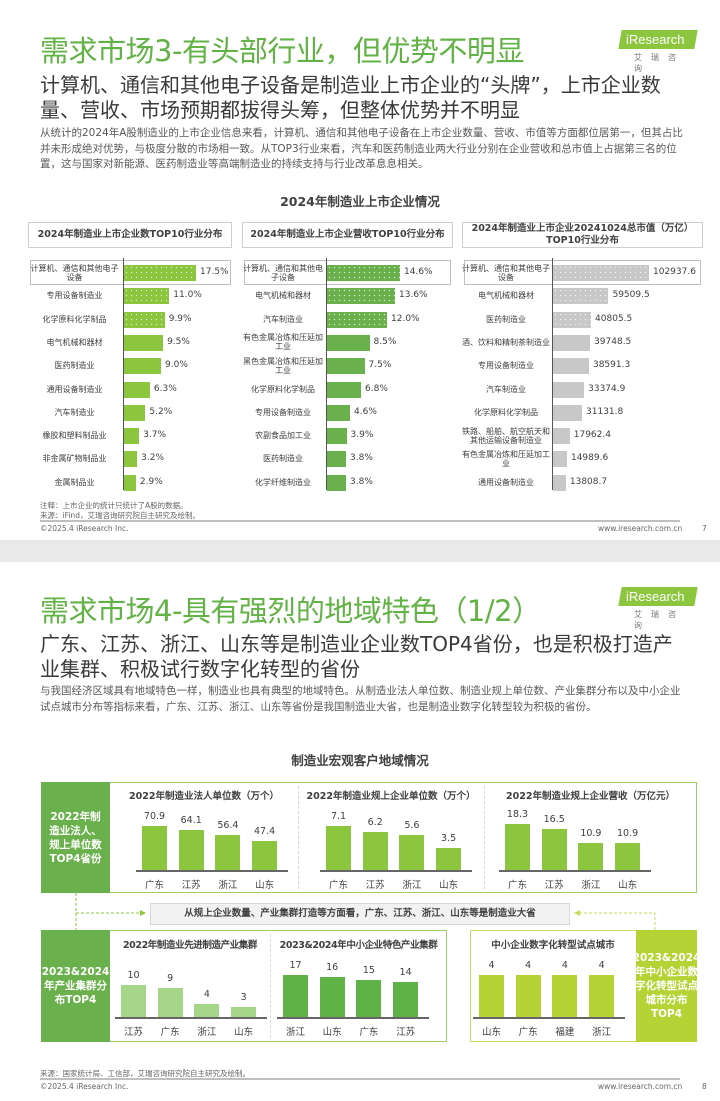  Describe the element at coordinates (582, 412) in the screenshot. I see `bar-row: 化学原料化学制品 31131.8` at that location.